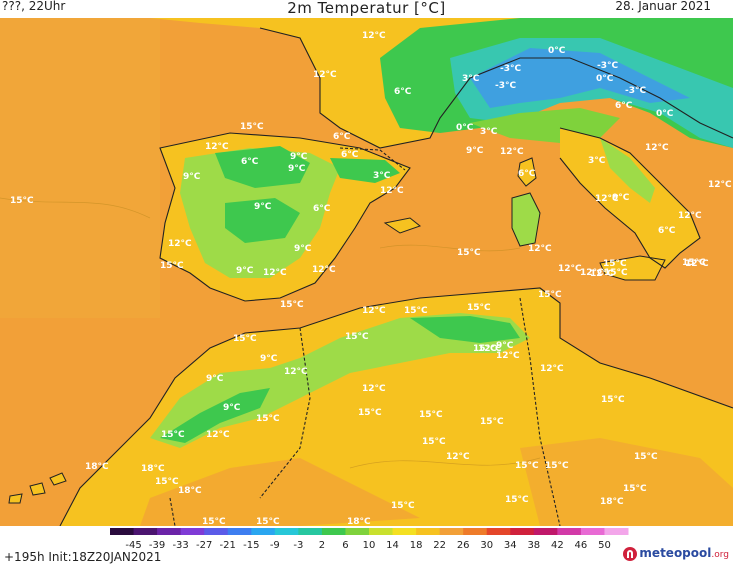  What do you see at coordinates (486, 545) in the screenshot?
I see `scale-tick-label: 30` at bounding box center [486, 545].